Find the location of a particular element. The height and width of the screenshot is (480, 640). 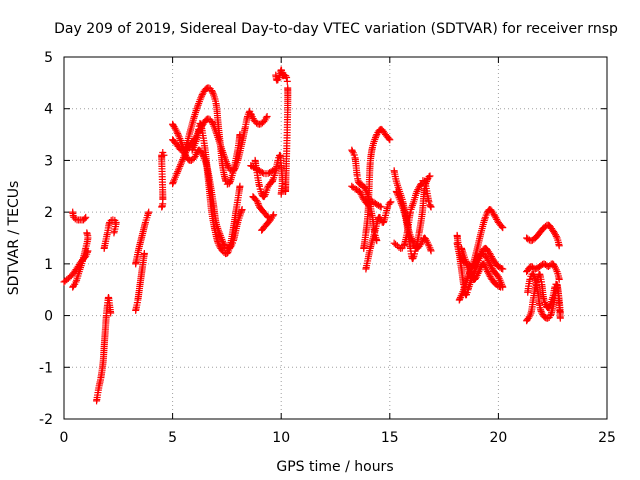

series-arc-f4 is located at coordinates (216, 188).